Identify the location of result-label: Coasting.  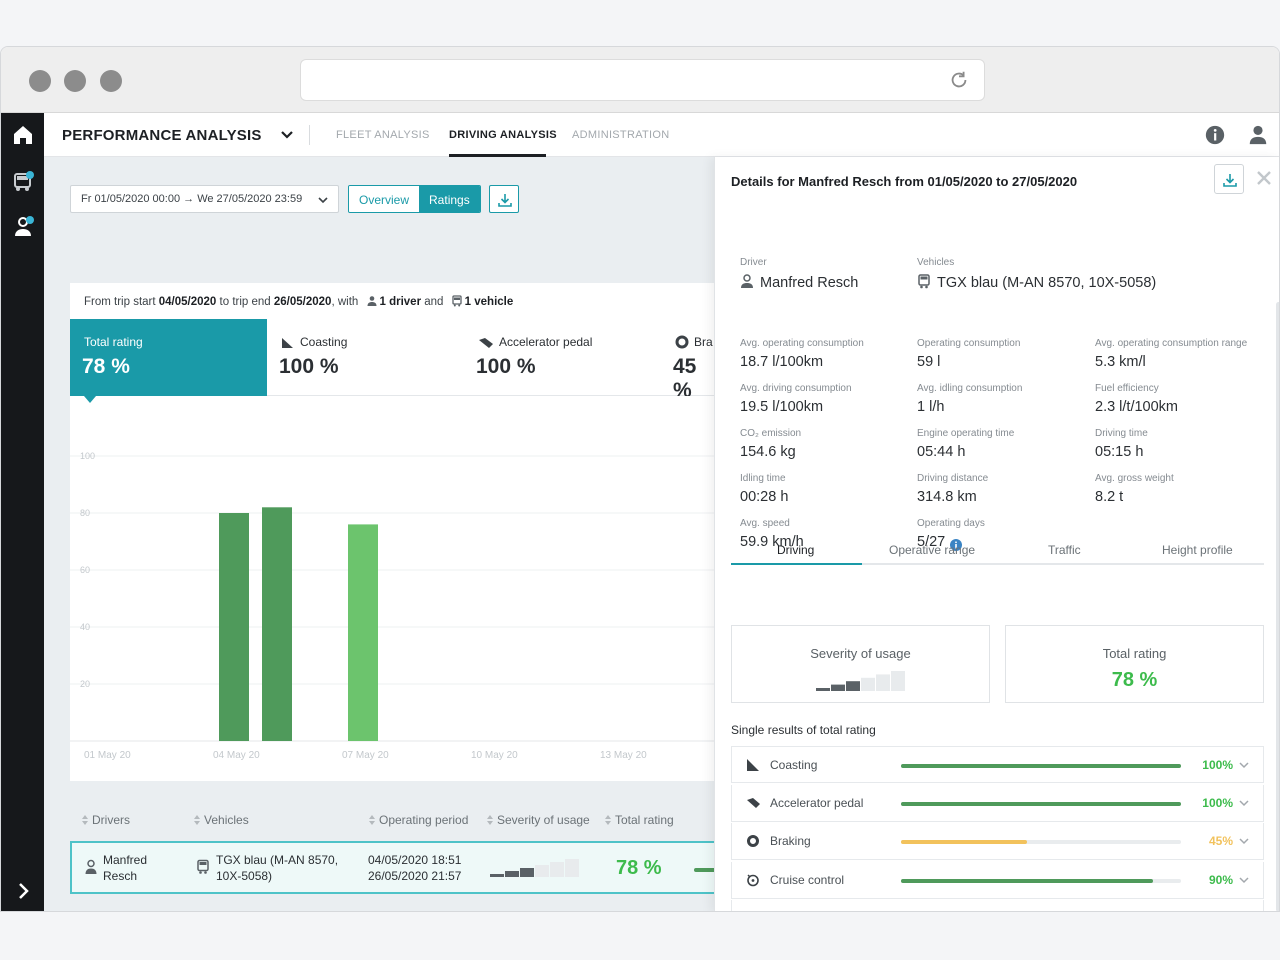
(794, 765).